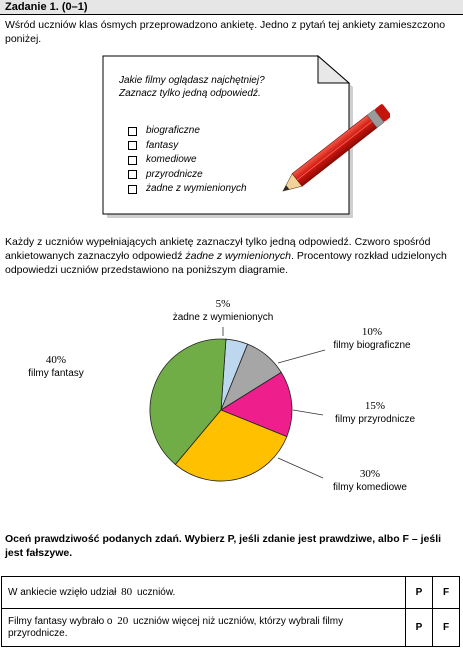 This screenshot has width=463, height=652. What do you see at coordinates (231, 7) in the screenshot?
I see `task-header: Zadanie 1. (0–1)` at bounding box center [231, 7].